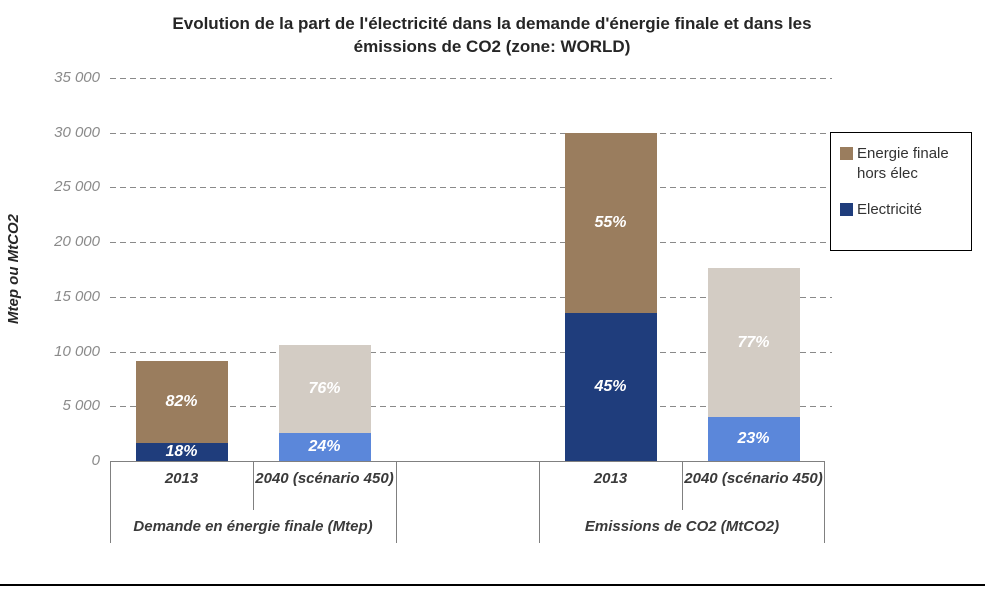  What do you see at coordinates (467, 485) in the screenshot?
I see `category-cell-empty` at bounding box center [467, 485].